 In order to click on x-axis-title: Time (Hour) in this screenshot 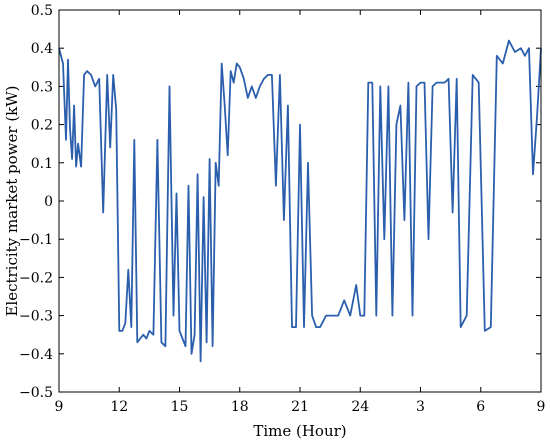, I will do `click(299, 431)`.